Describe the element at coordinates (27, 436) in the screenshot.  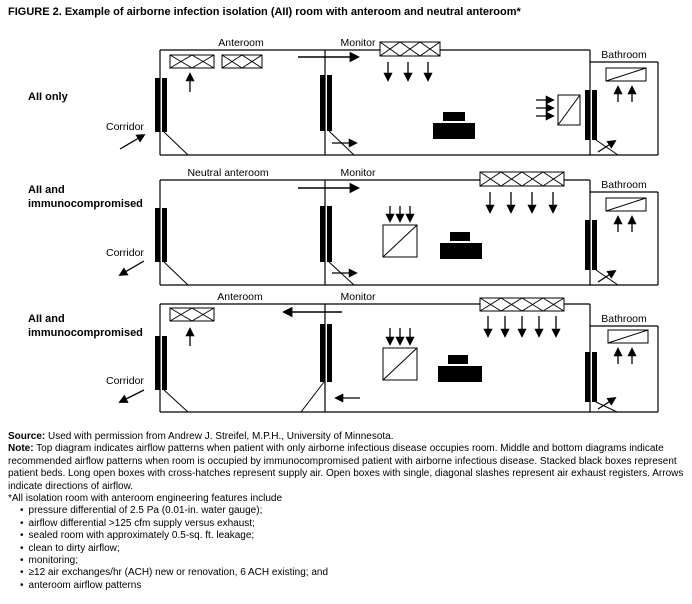
I see `source-label: Source:` at that location.